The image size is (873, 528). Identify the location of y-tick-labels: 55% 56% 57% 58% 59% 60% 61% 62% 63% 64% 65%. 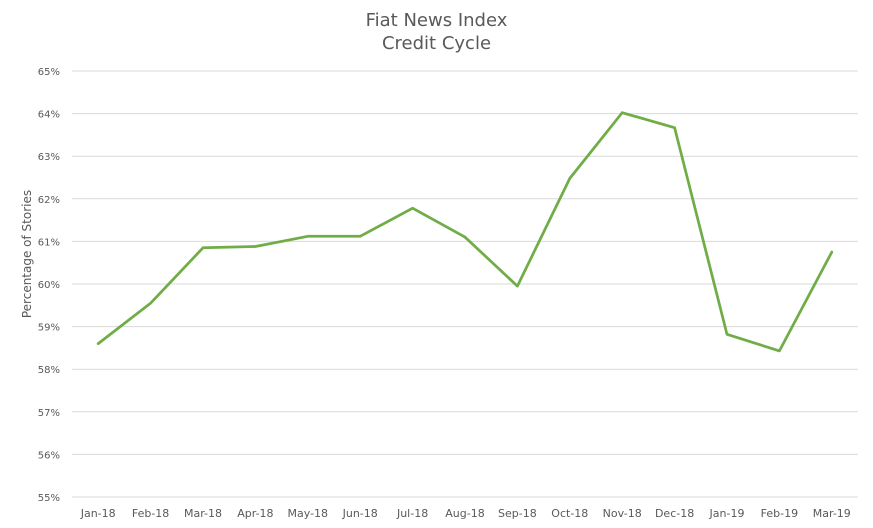
(49, 285).